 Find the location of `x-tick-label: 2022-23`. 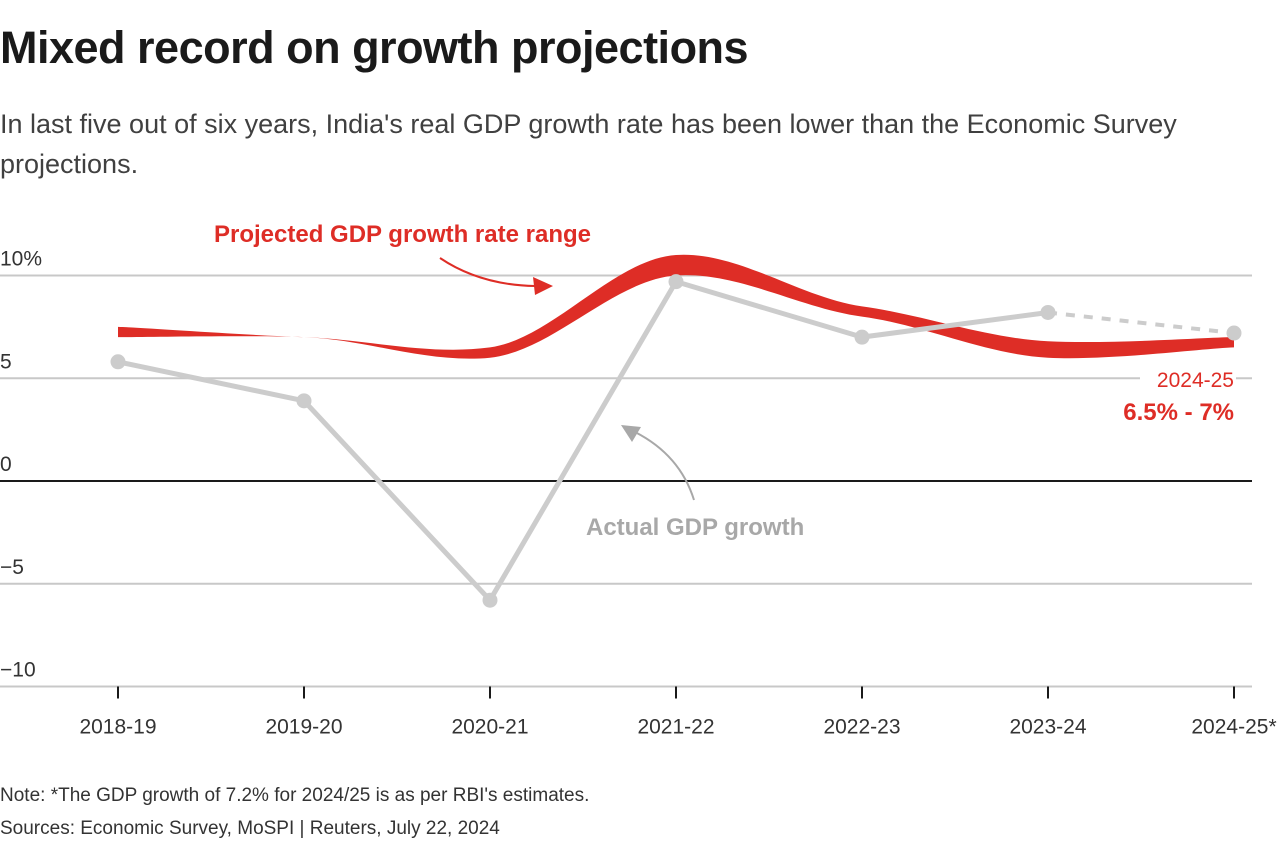

x-tick-label: 2022-23 is located at coordinates (861, 727).